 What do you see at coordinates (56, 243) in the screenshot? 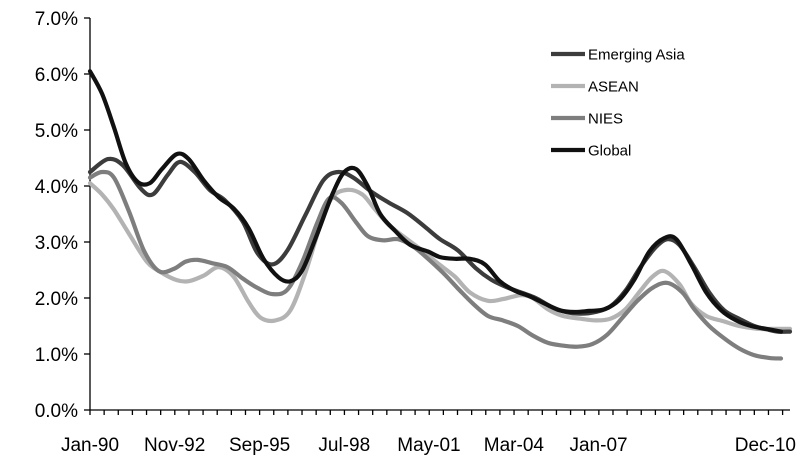
I see `y-tick-label: 3.0%` at bounding box center [56, 243].